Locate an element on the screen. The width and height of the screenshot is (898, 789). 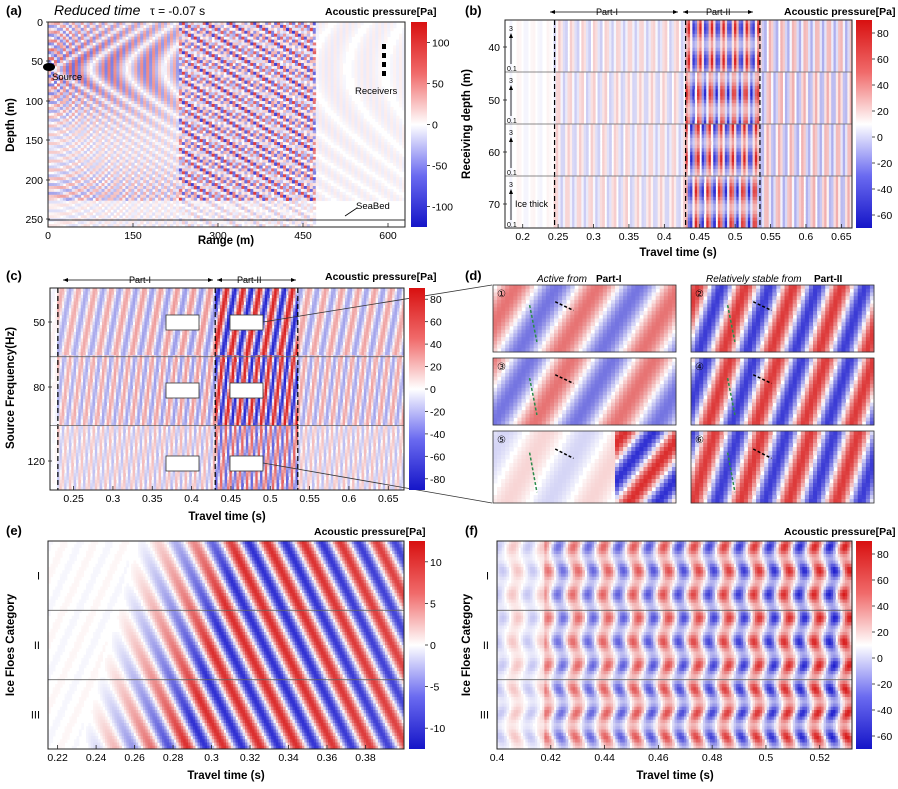
panel-a-label: (a) is located at coordinates (14, 10).